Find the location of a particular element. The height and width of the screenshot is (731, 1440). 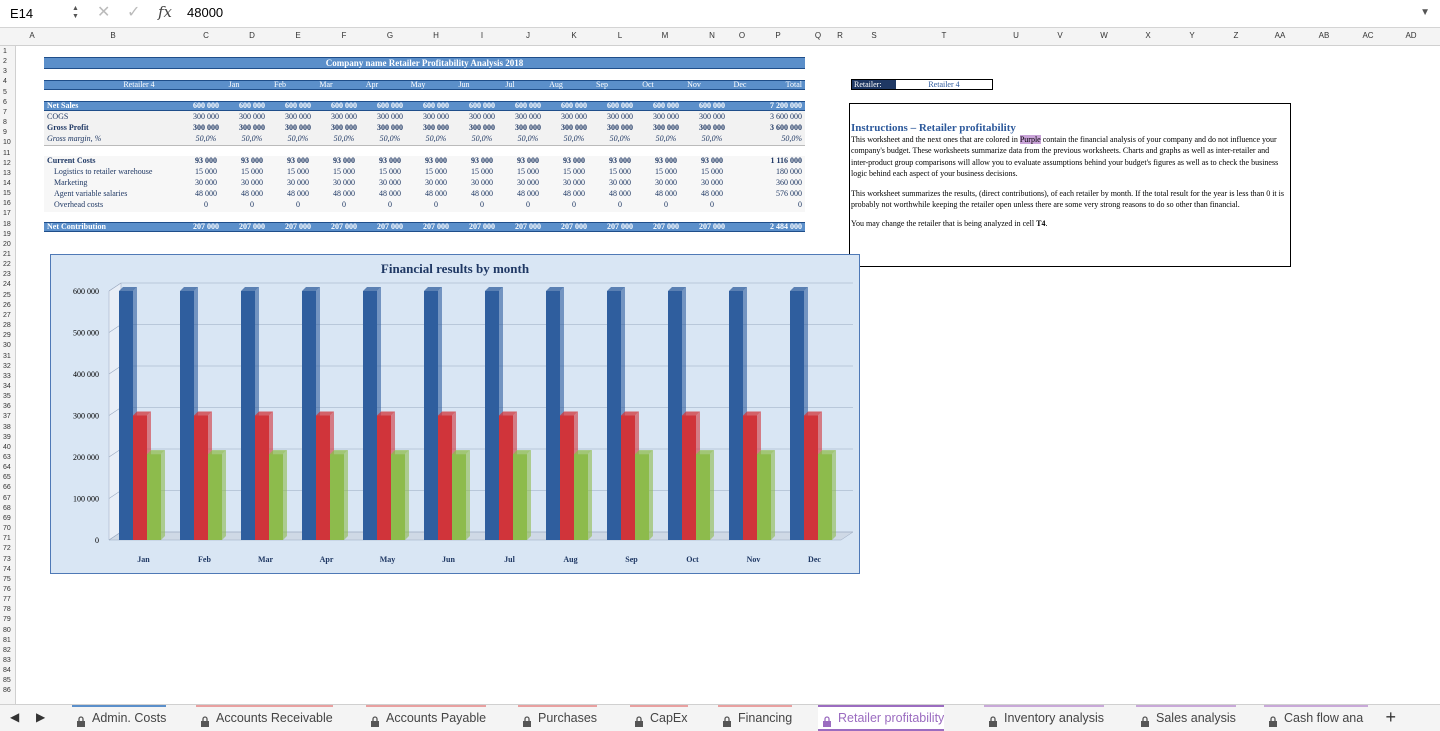

row-header: 71 is located at coordinates (7, 539).